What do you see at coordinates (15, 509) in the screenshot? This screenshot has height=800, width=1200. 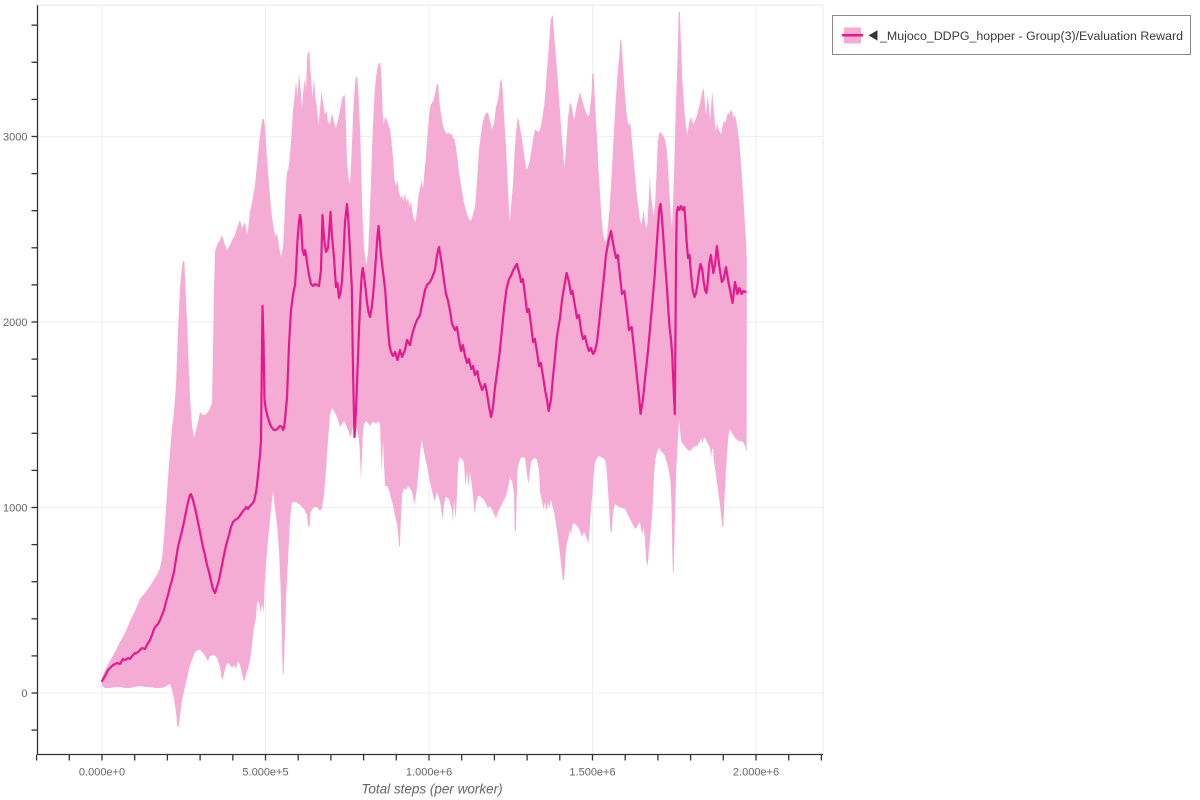 I see `svg-text: 1000` at bounding box center [15, 509].